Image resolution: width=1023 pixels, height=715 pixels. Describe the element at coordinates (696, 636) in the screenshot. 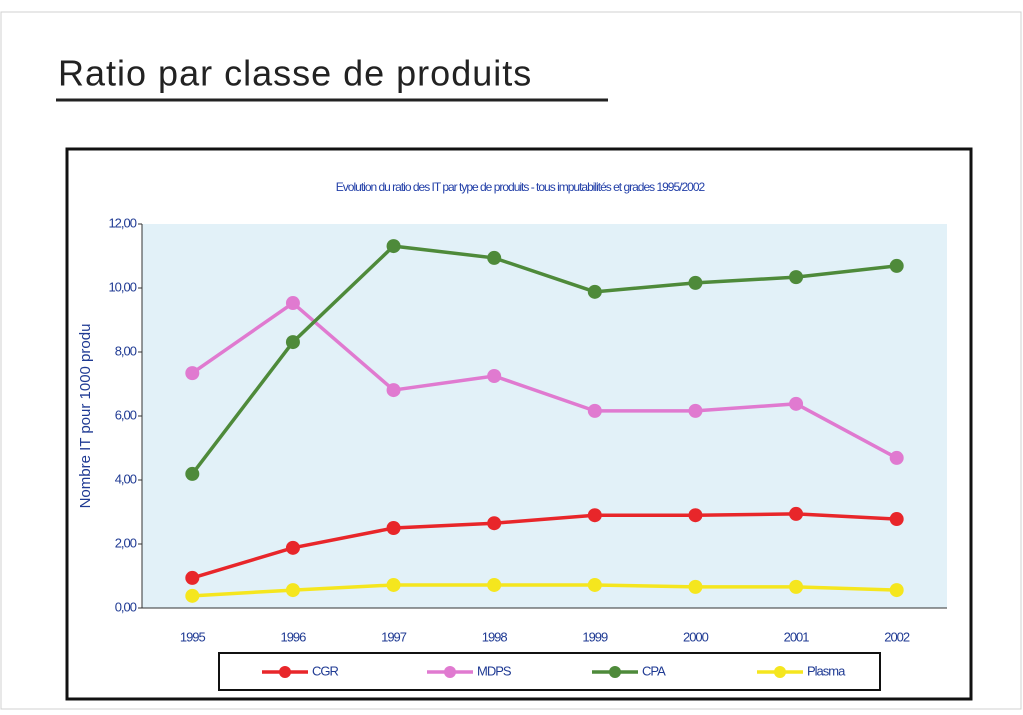

I see `x-tick-label: 2000` at that location.